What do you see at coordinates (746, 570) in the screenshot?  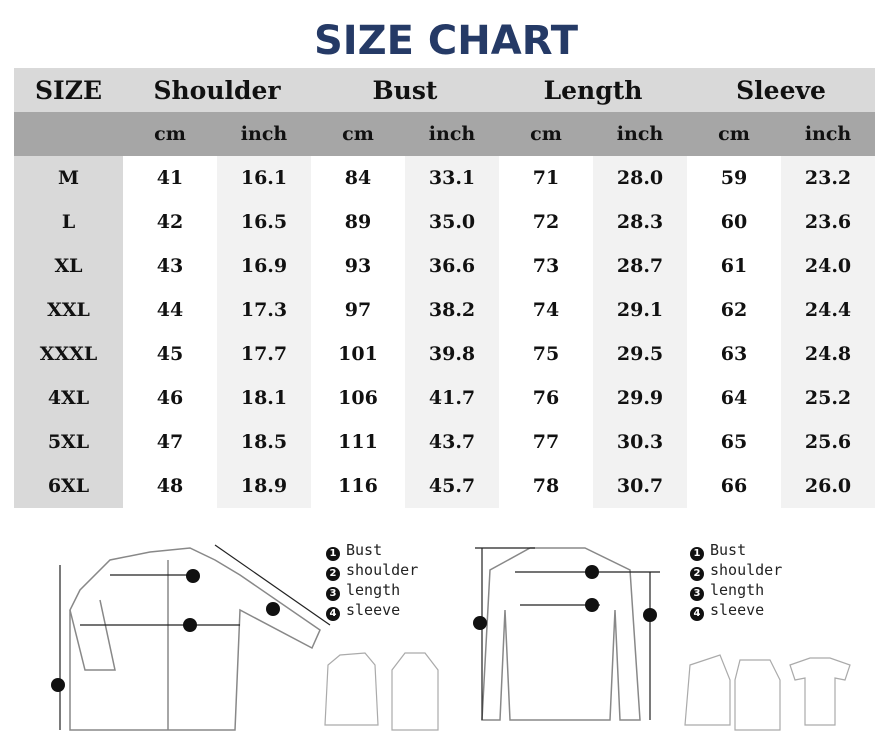 I see `legend-label: shoulder` at bounding box center [746, 570].